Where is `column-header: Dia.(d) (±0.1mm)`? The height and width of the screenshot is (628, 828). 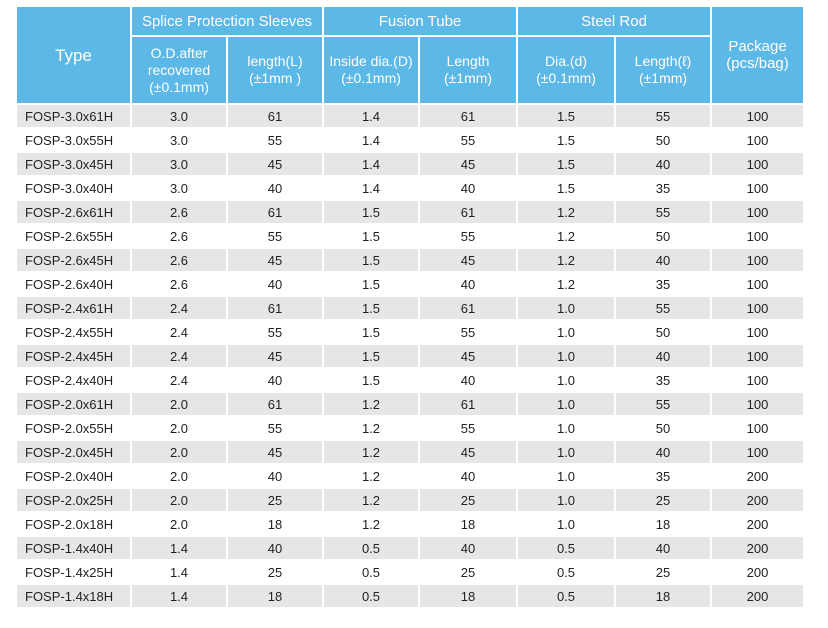
column-header: Dia.(d) (±0.1mm) is located at coordinates (566, 70).